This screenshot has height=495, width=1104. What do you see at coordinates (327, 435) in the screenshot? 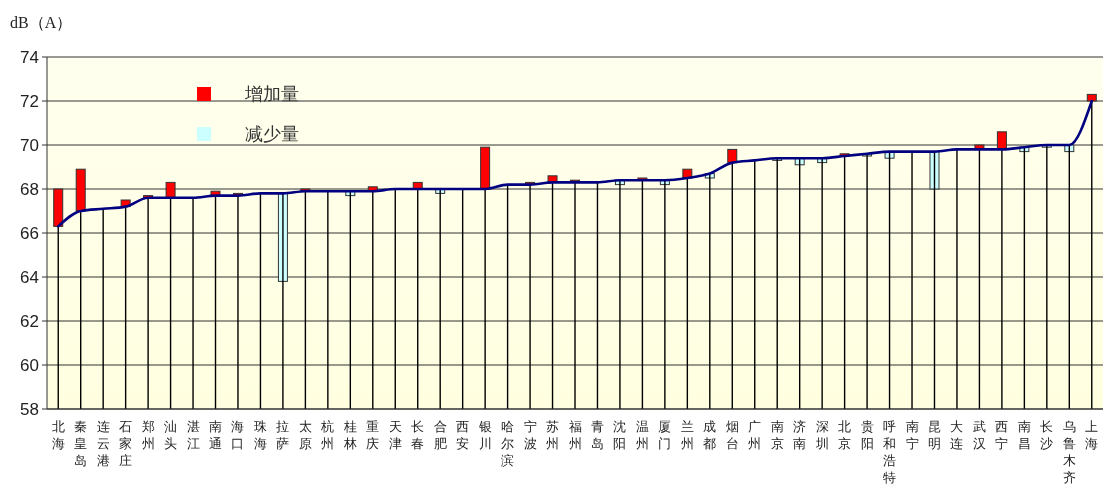
I see `x-tick-label: 杭州` at bounding box center [327, 435].